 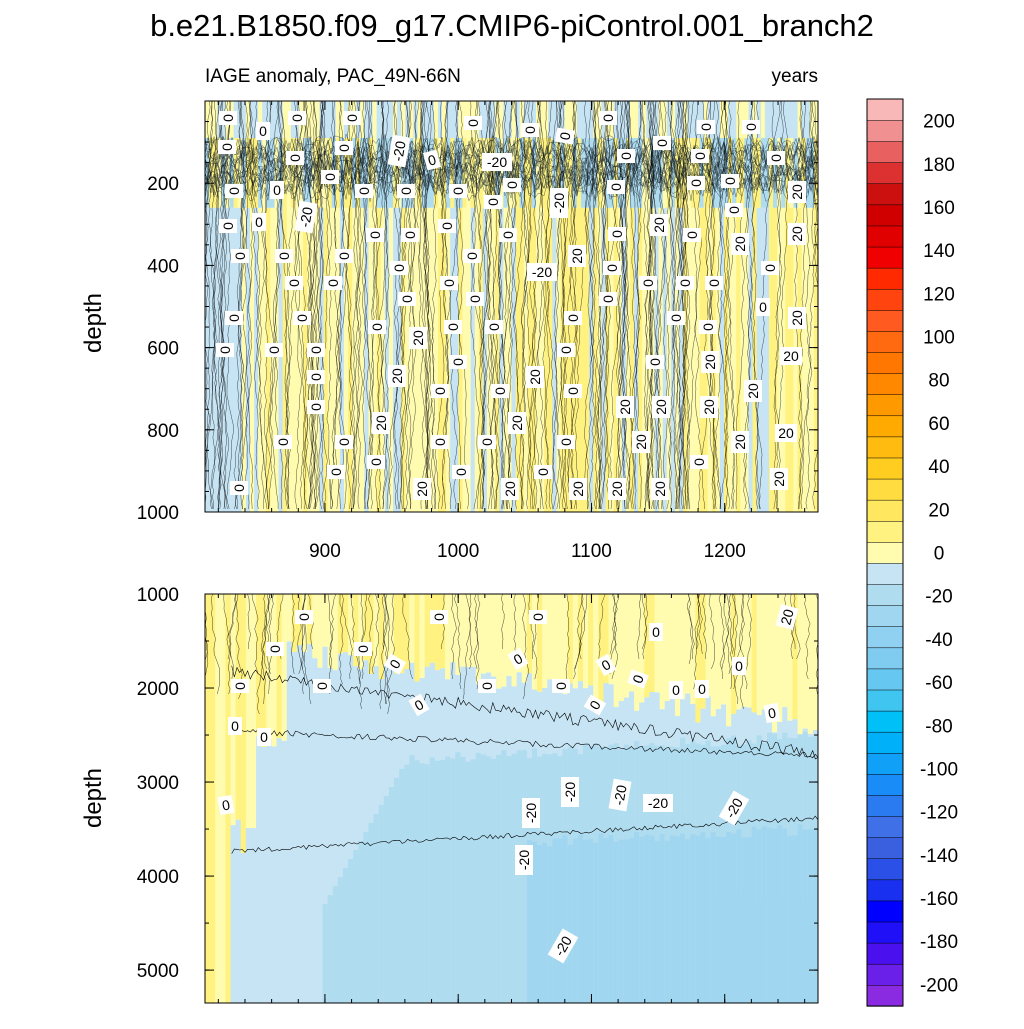 I want to click on upper-contour-label-36: 20, so click(x=659, y=225).